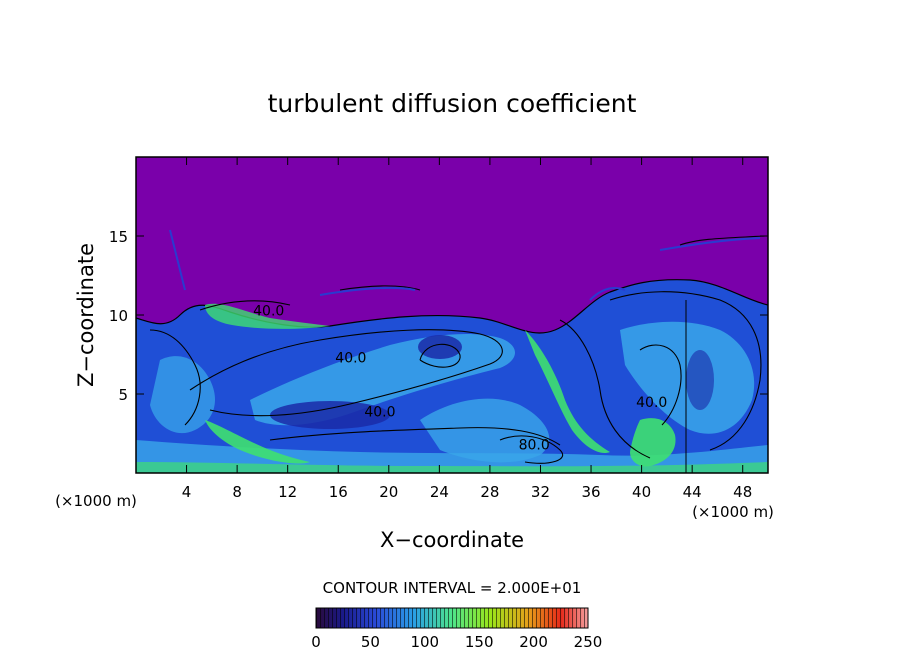  What do you see at coordinates (237, 492) in the screenshot?
I see `x-tick-label: 8` at bounding box center [237, 492].